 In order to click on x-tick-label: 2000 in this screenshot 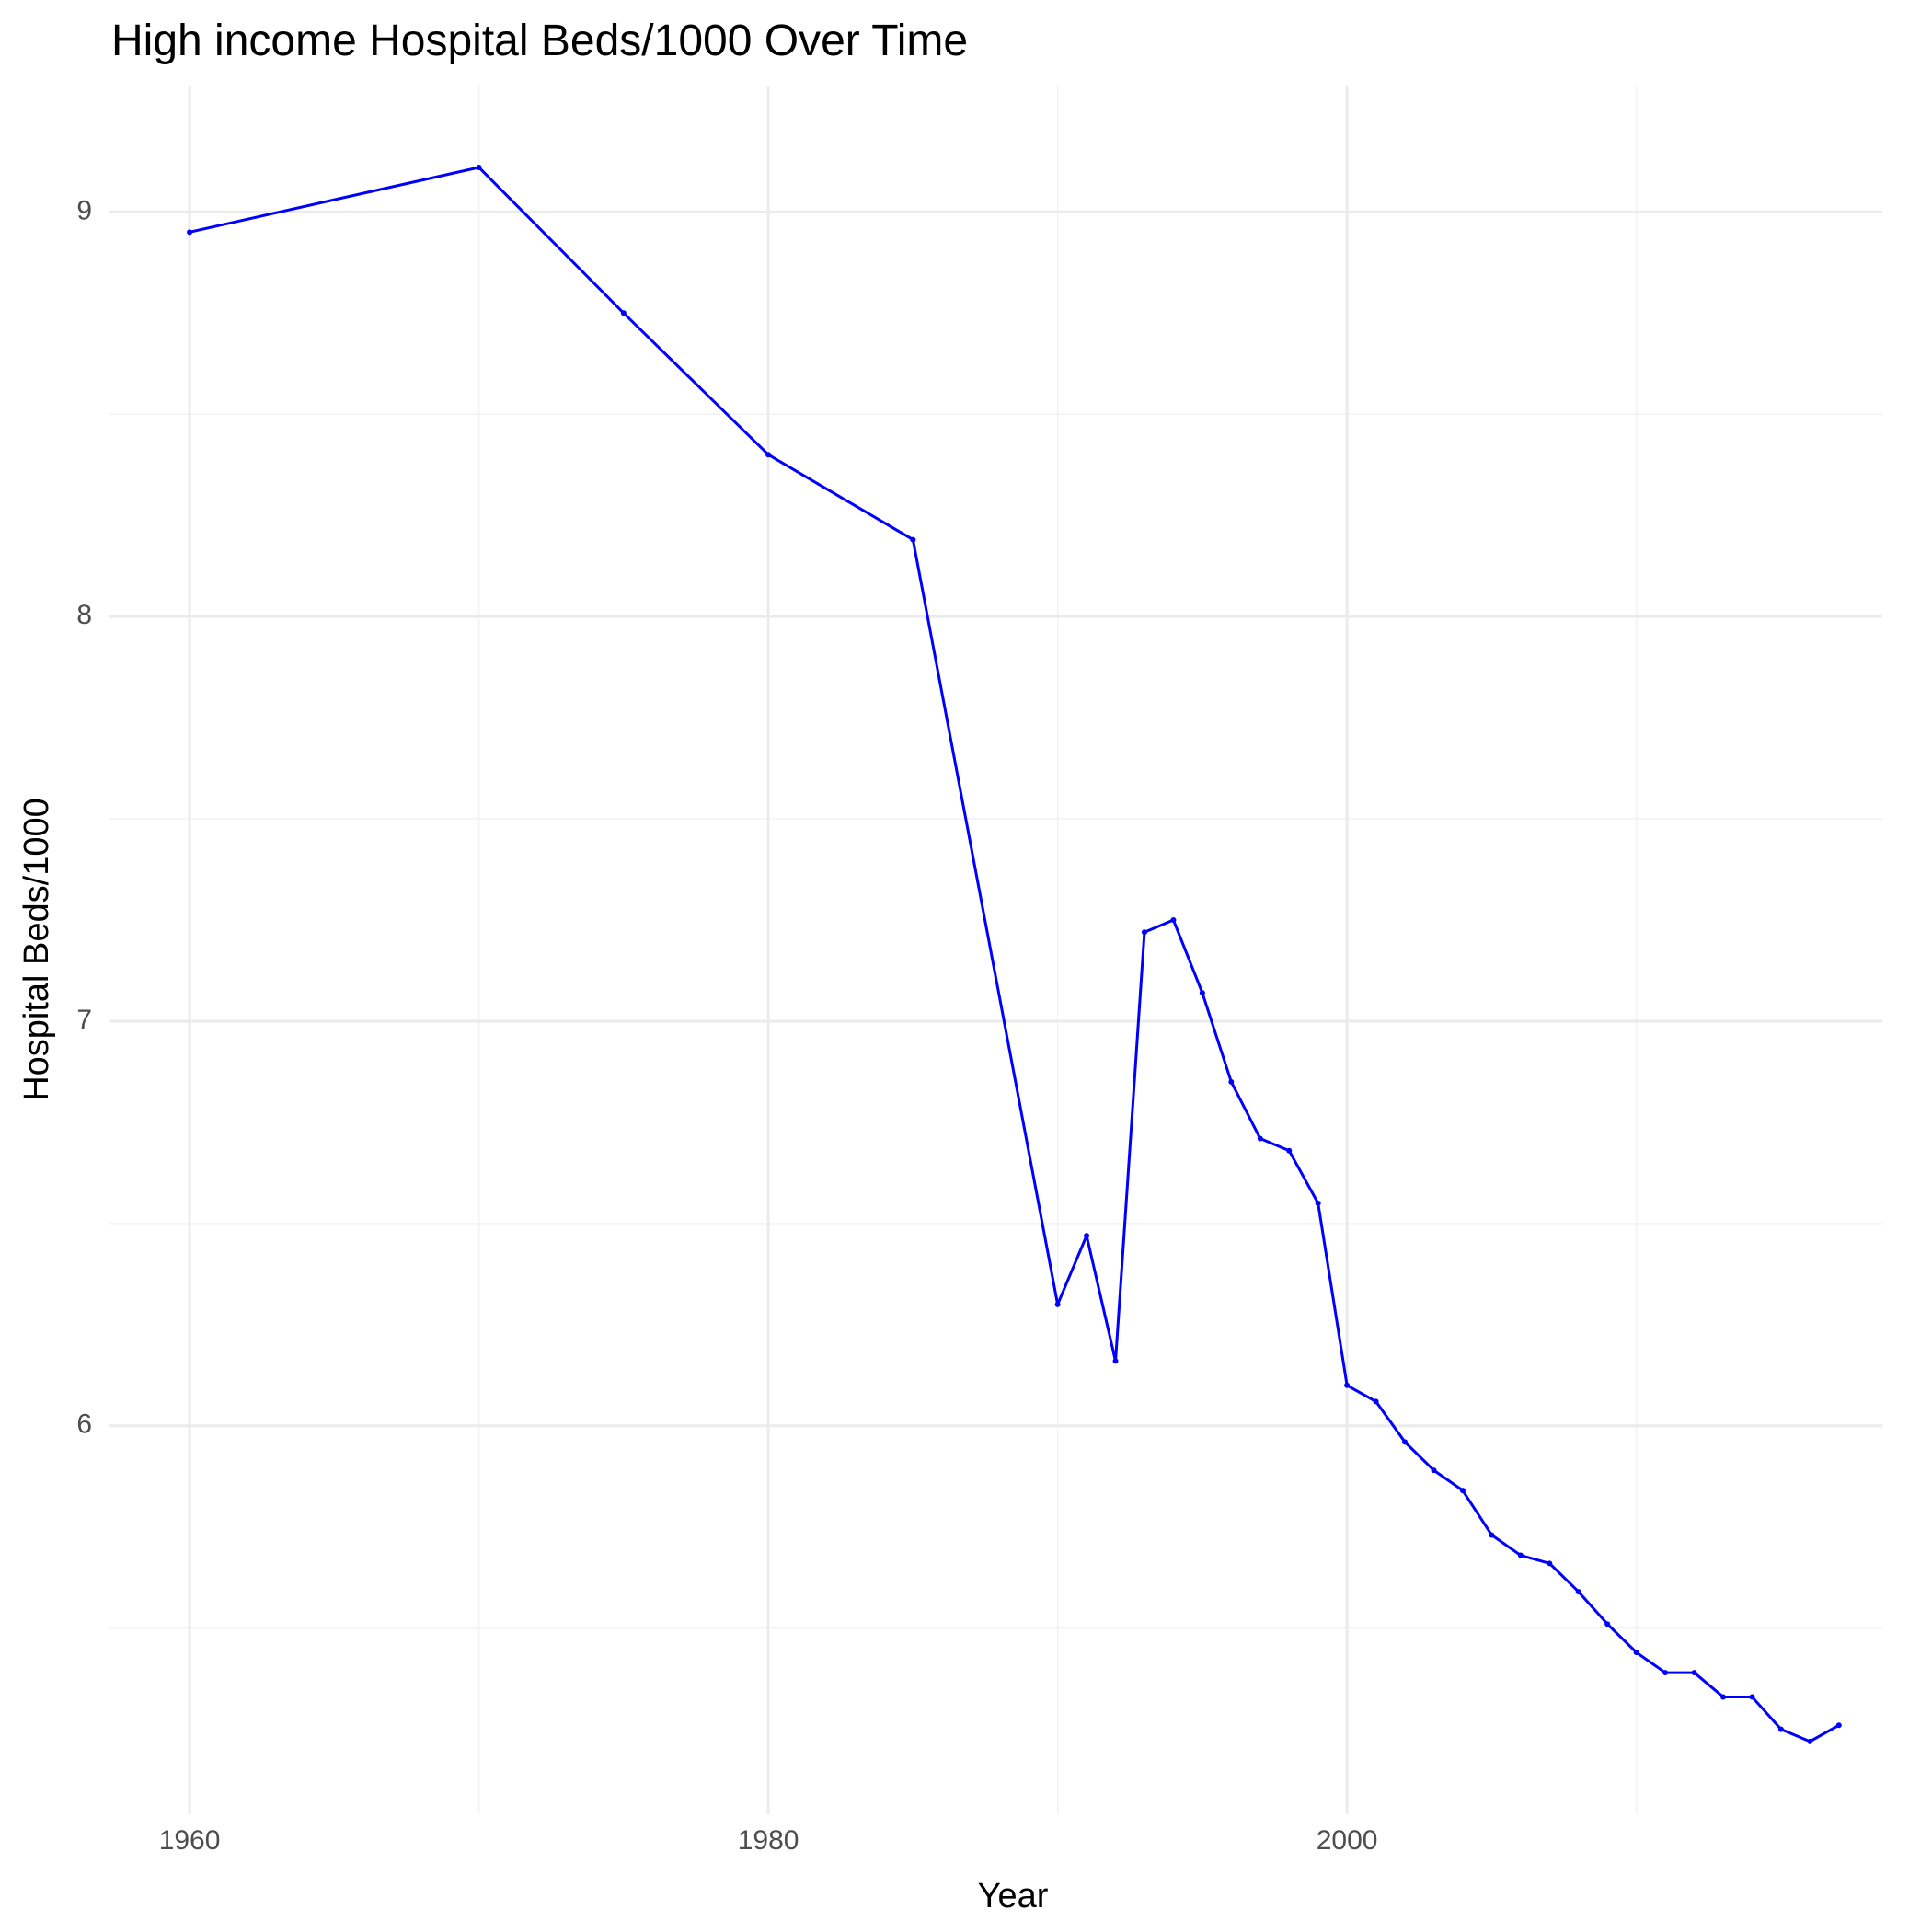, I will do `click(1347, 1840)`.